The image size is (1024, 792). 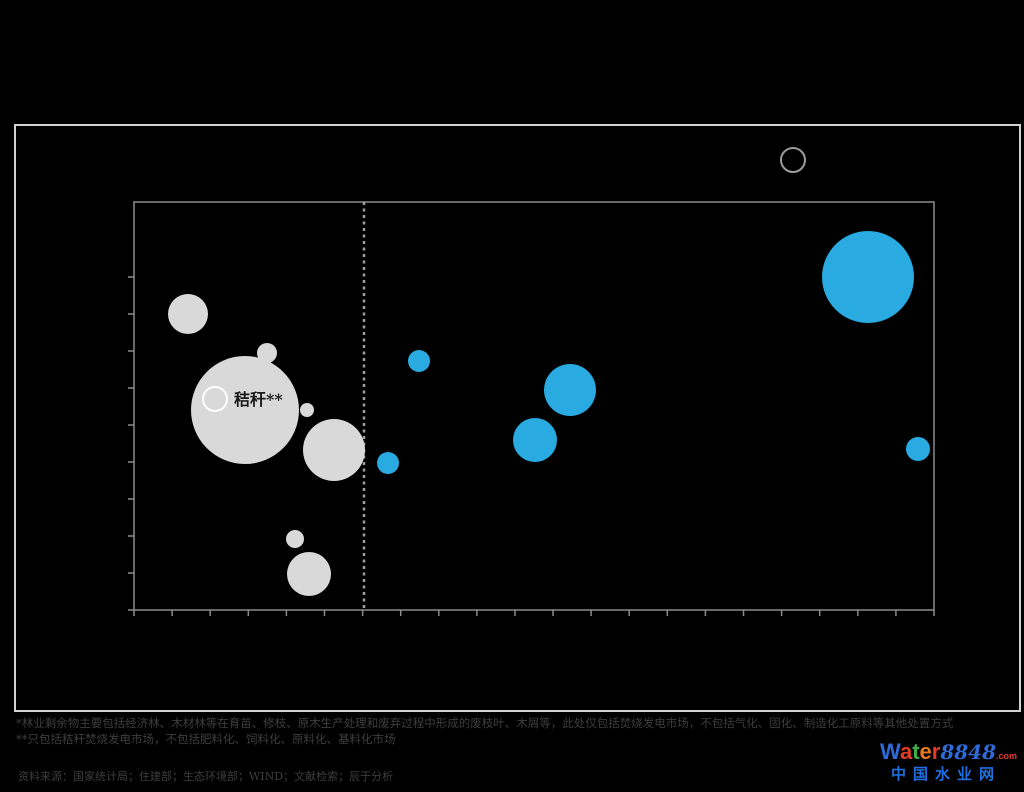 What do you see at coordinates (206, 776) in the screenshot?
I see `source-line: 资料来源：国家统计局；住建部；生态环境部；WIND；文献检索；辰于分析` at bounding box center [206, 776].